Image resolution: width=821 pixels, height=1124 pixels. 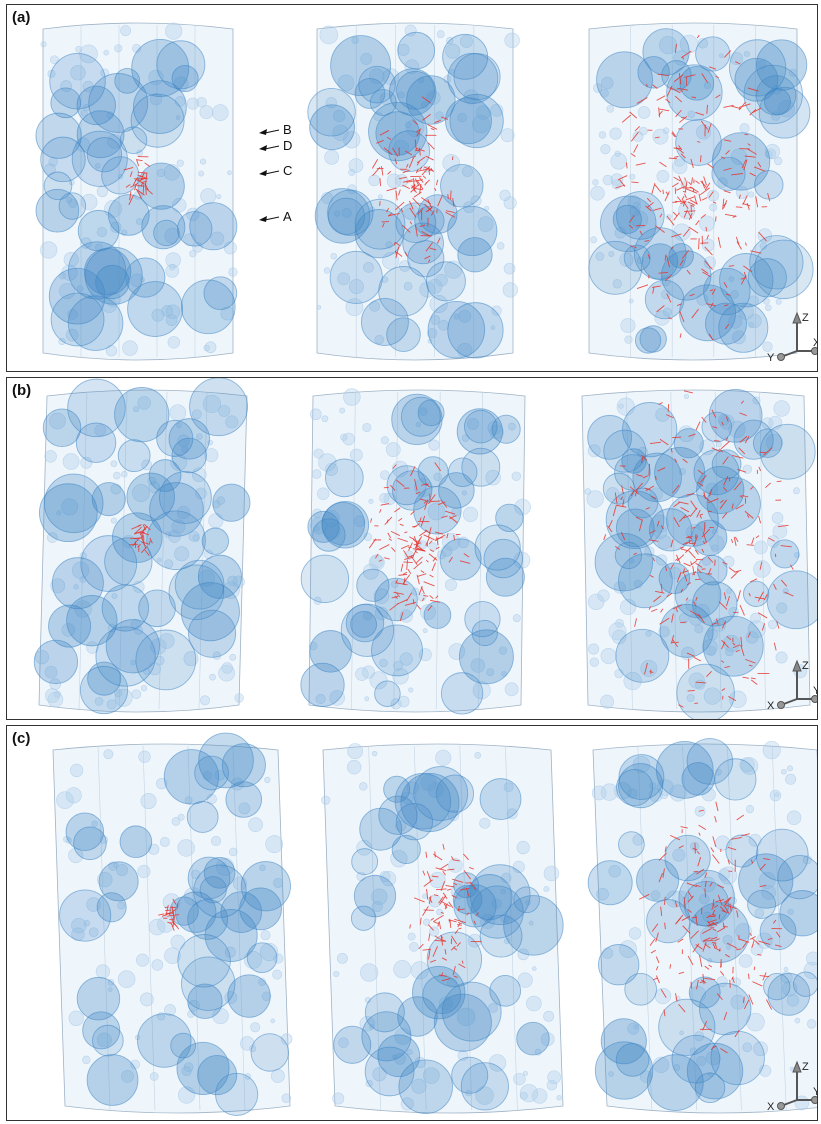 I want to click on panel-label: (b), so click(x=22, y=390).